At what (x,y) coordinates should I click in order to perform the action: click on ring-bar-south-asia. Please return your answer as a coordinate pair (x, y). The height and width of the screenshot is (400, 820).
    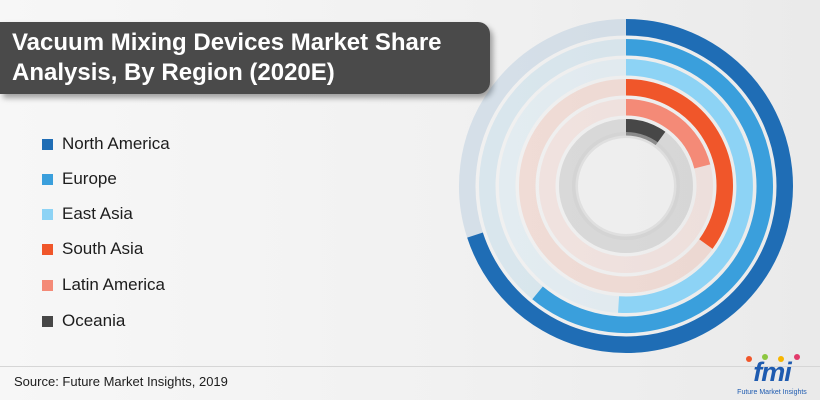
    Looking at the image, I should click on (679, 164).